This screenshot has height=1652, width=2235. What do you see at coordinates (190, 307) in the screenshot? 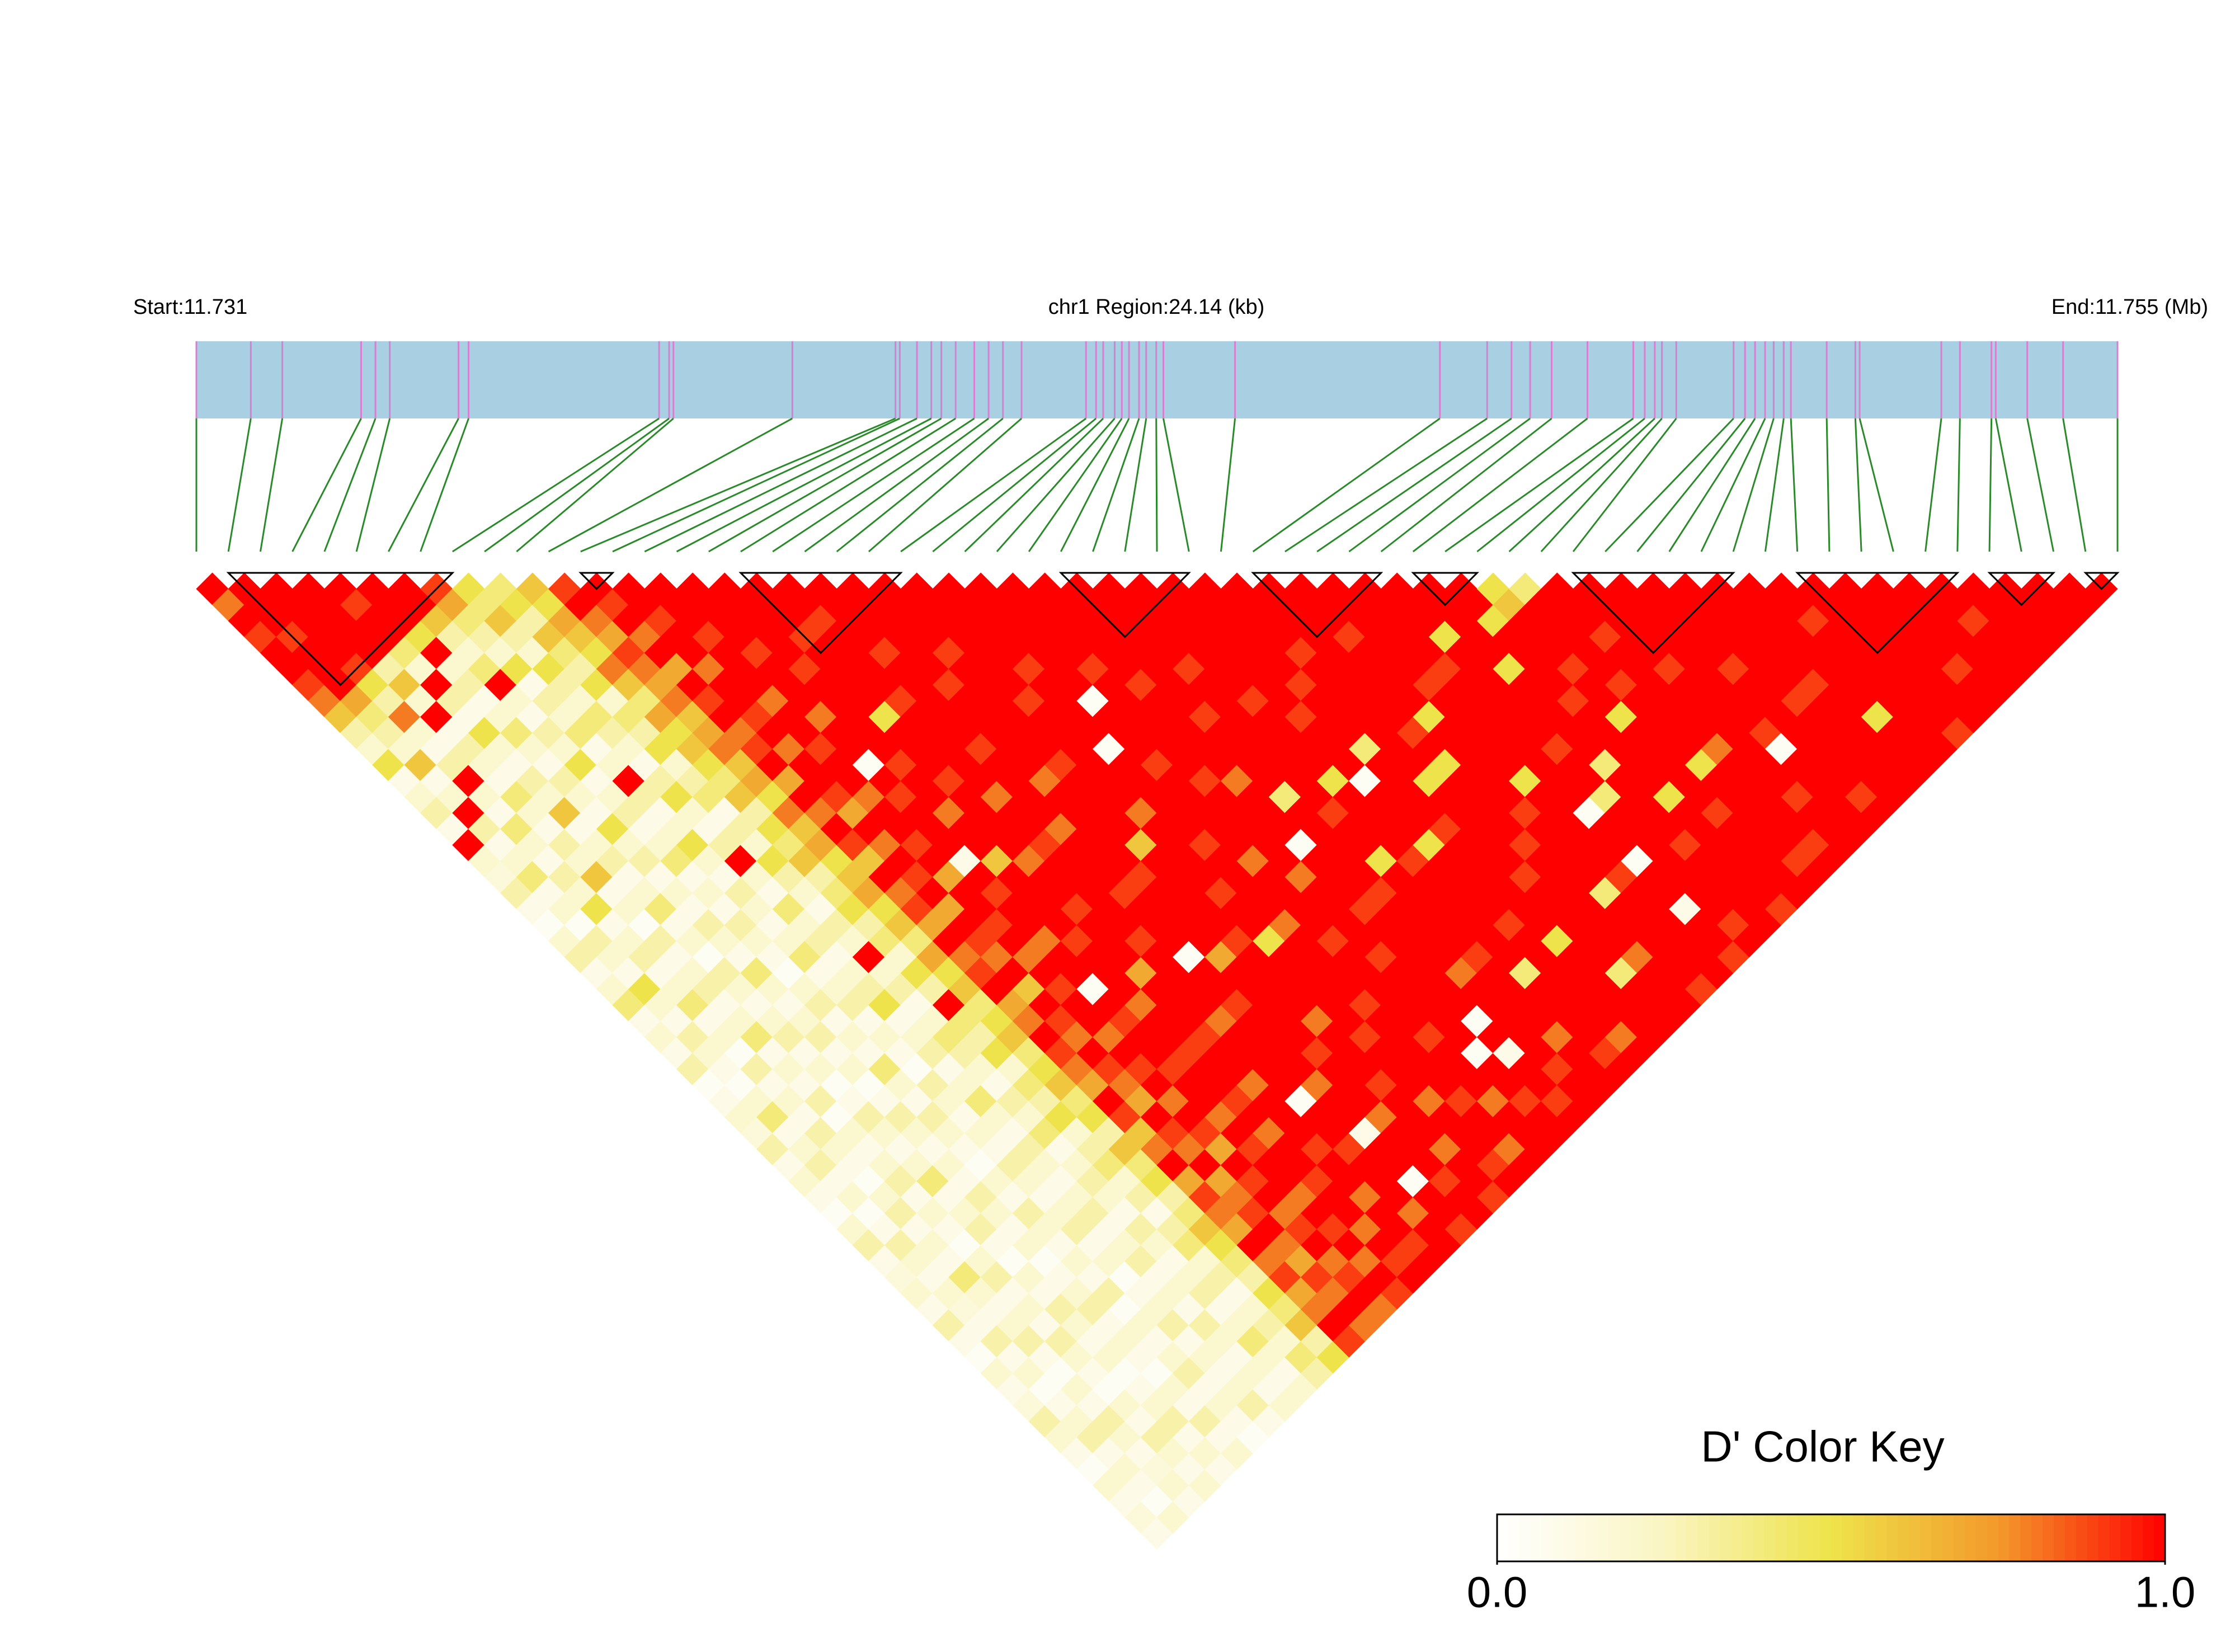
I see `start-label: Start:11.731` at bounding box center [190, 307].